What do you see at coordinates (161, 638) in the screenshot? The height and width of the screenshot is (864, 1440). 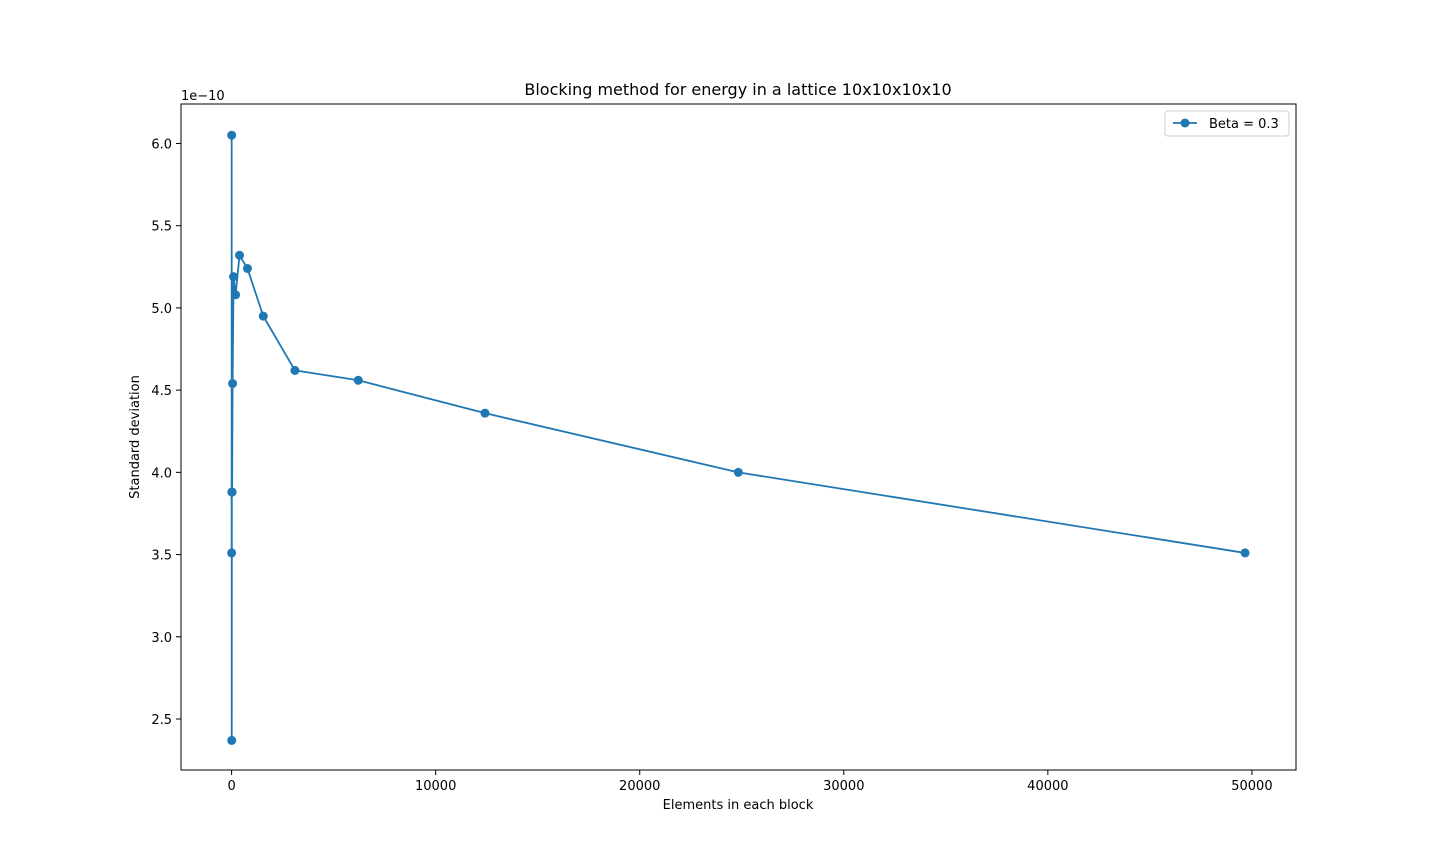 I see `y-tick-label: 3.0` at bounding box center [161, 638].